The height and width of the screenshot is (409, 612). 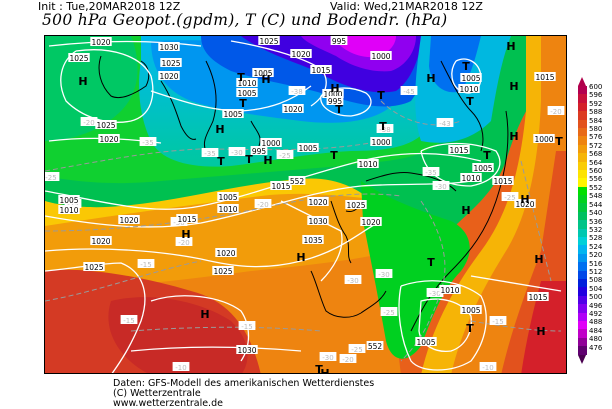 I want to click on legend-level-label: 484, so click(x=596, y=330).